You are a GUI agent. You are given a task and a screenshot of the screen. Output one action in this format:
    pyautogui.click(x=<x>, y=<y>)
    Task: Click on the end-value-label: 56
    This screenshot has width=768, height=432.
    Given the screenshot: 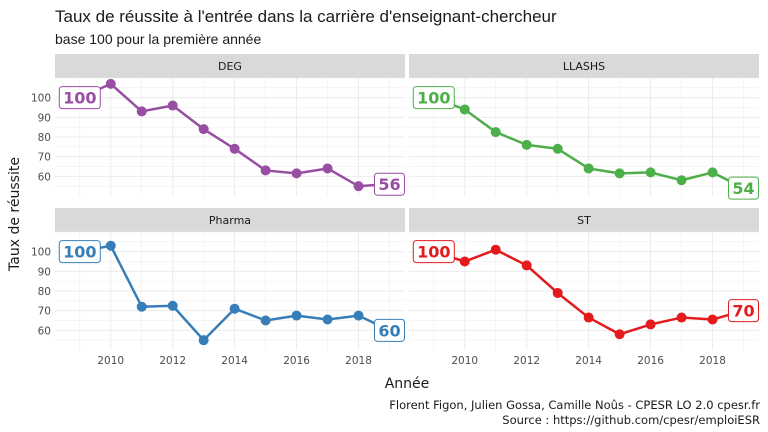 What is the action you would take?
    pyautogui.click(x=389, y=184)
    